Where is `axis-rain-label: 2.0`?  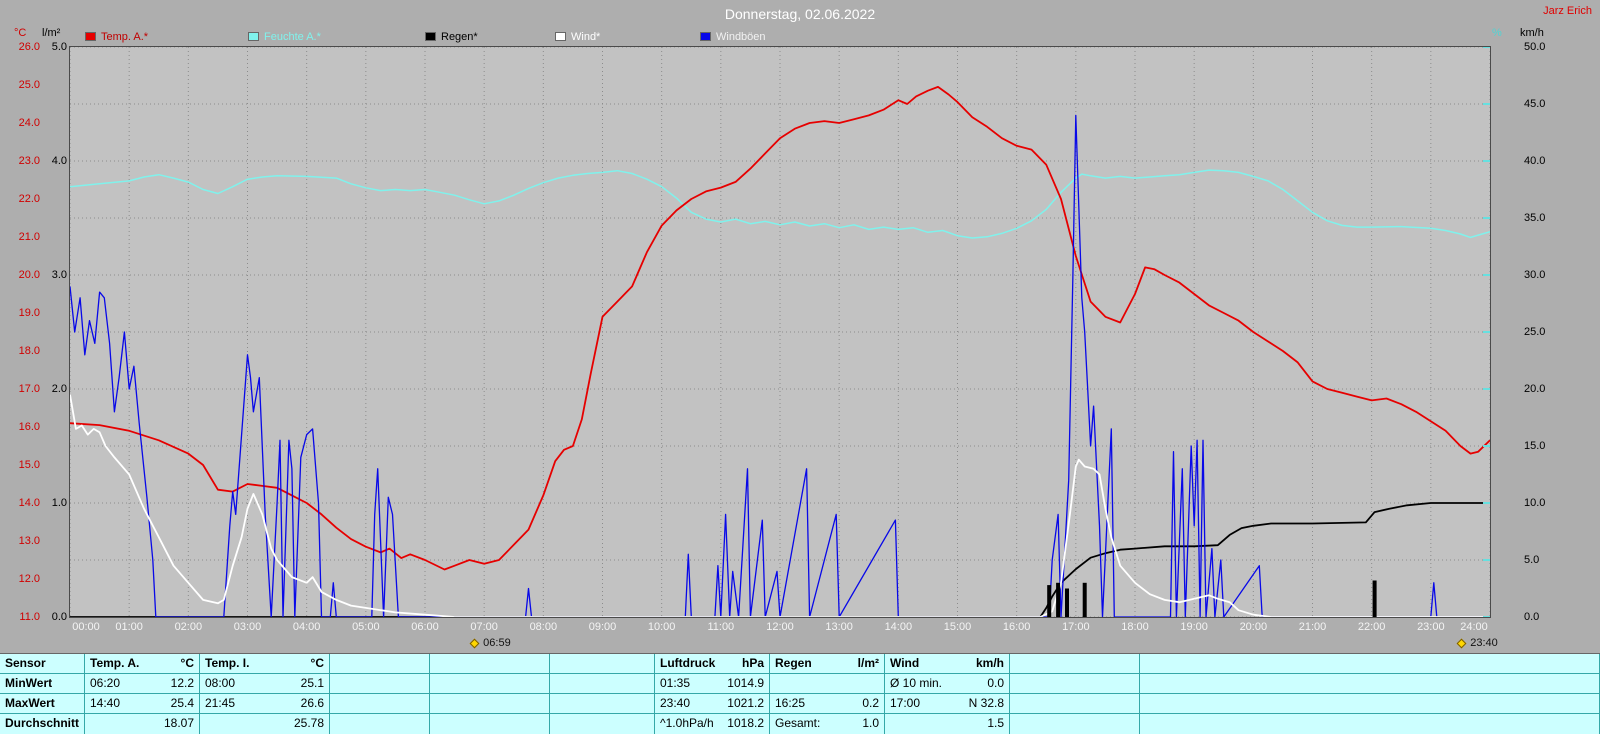 axis-rain-label: 2.0 is located at coordinates (59, 389).